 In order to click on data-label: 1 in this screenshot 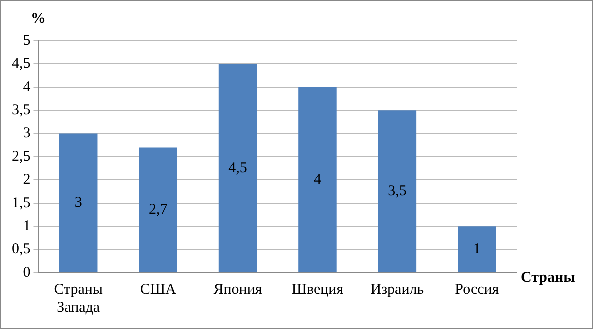, I will do `click(477, 249)`.